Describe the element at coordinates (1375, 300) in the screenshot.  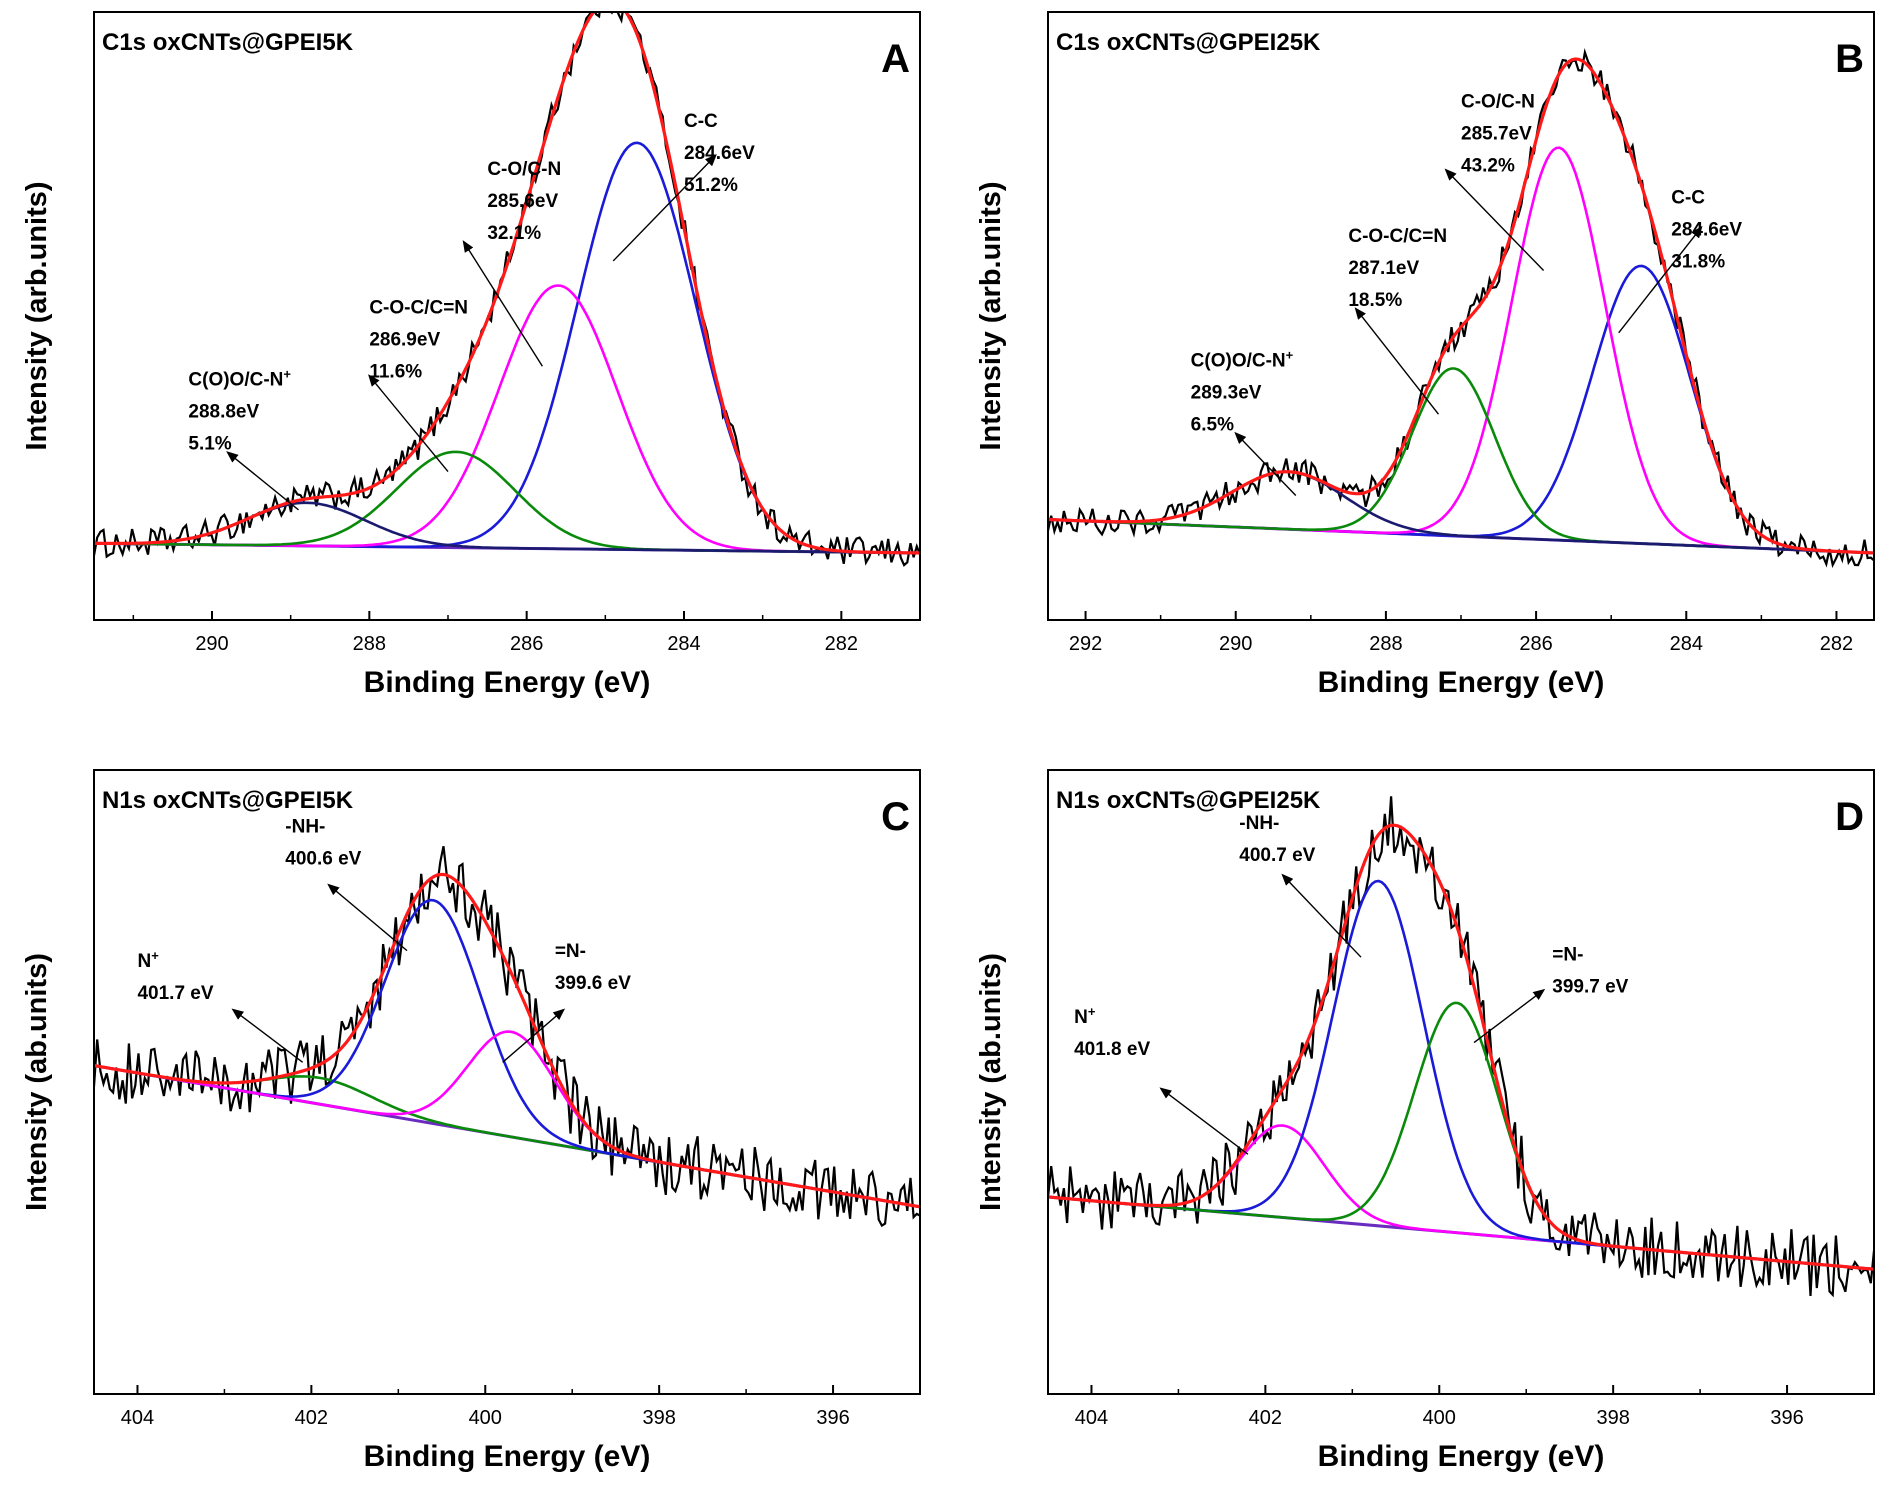
I see `annotation-text: 18.5%` at that location.